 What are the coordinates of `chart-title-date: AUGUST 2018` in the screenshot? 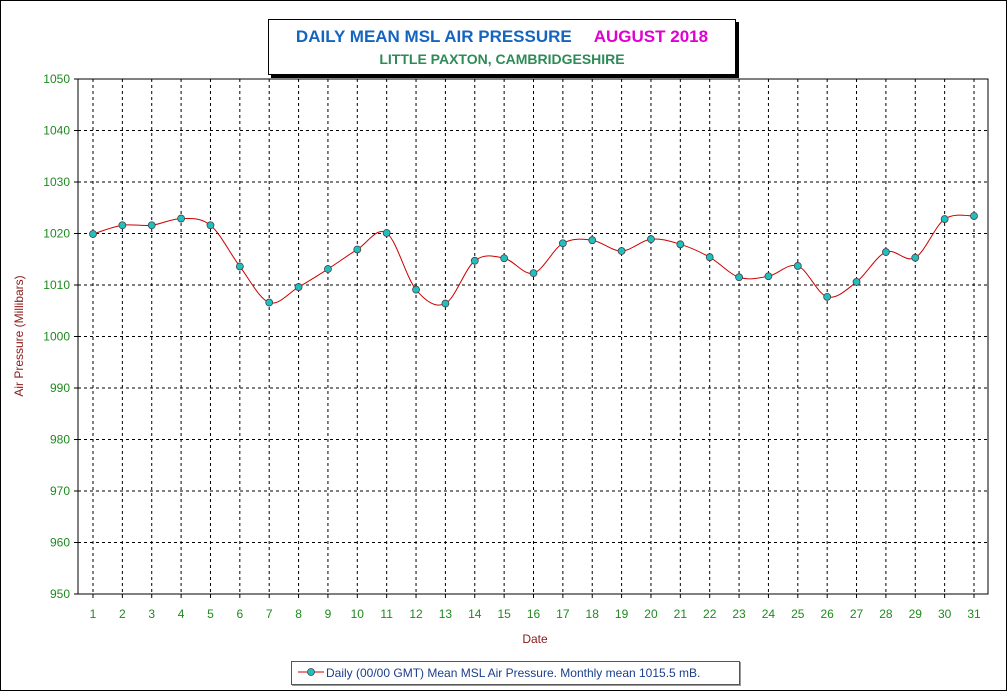 It's located at (651, 36).